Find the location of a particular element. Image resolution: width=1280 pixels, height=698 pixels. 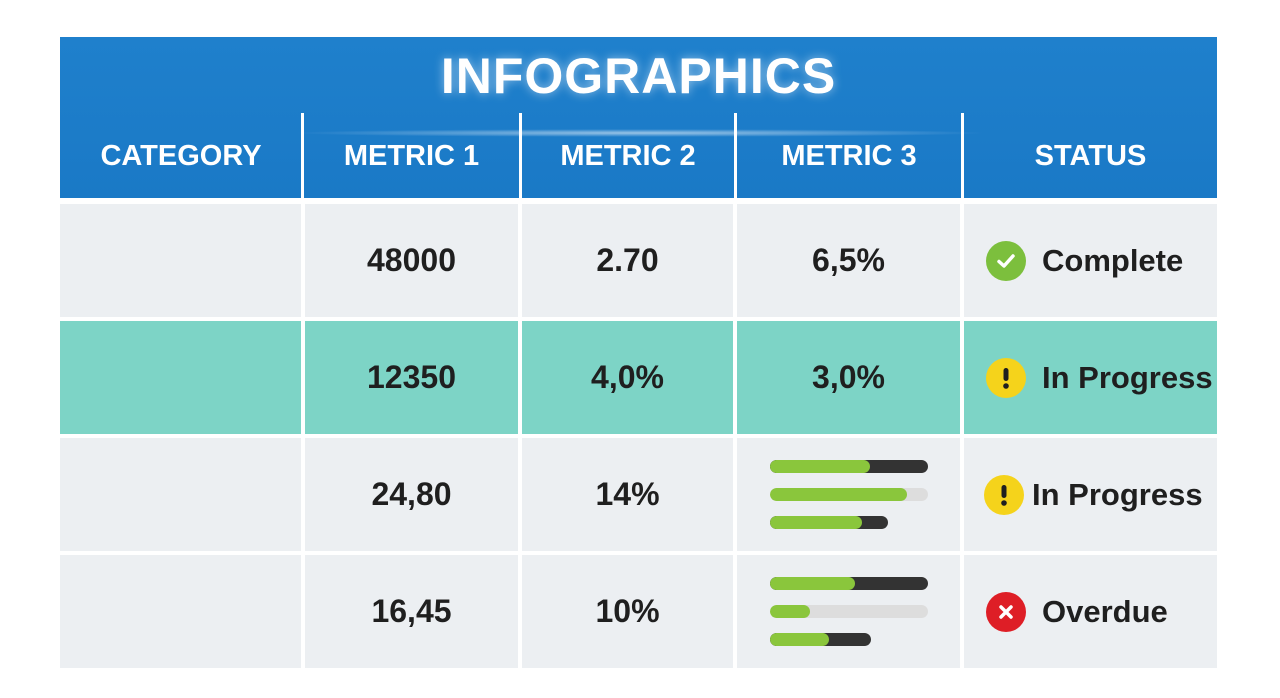

metric-2-cell: 2.70 is located at coordinates (627, 260).